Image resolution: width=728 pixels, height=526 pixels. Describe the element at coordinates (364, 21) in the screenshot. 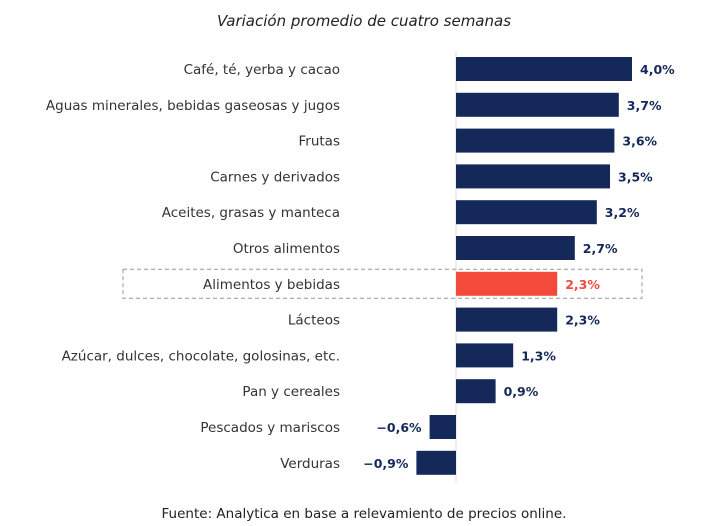

I see `chart-title: Variación promedio de cuatro semanas` at that location.